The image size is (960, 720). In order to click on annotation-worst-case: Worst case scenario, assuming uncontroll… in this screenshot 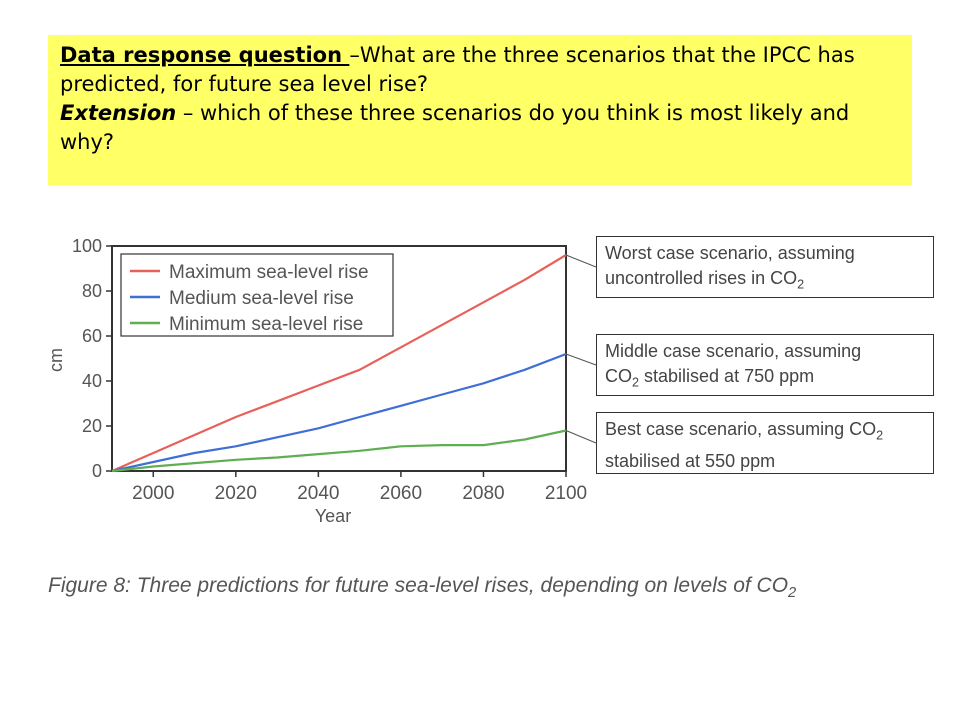, I will do `click(765, 267)`.